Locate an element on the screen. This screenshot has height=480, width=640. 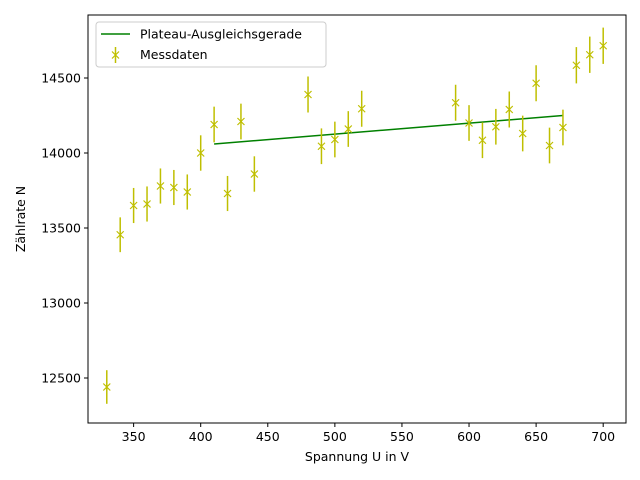
x-tick-label: 600 is located at coordinates (469, 436).